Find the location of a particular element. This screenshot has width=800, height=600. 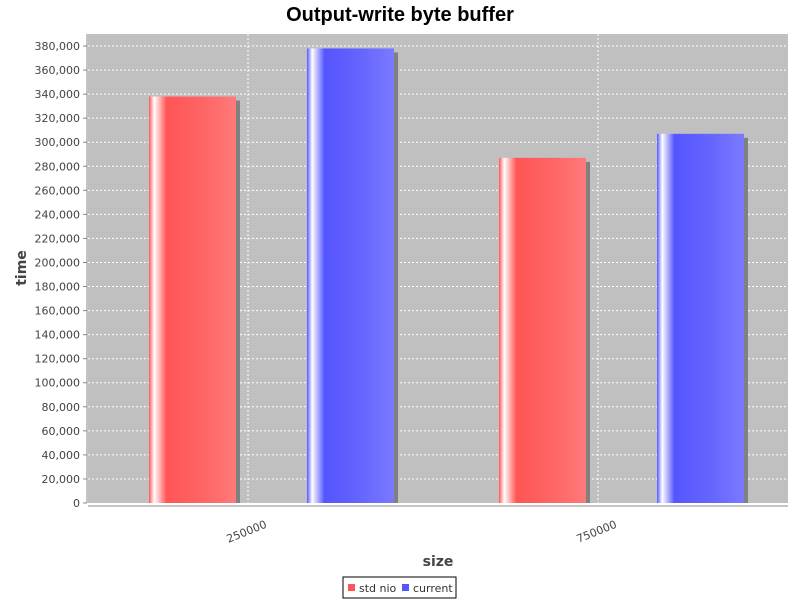

y-tick-label: 160,000 is located at coordinates (58, 311).